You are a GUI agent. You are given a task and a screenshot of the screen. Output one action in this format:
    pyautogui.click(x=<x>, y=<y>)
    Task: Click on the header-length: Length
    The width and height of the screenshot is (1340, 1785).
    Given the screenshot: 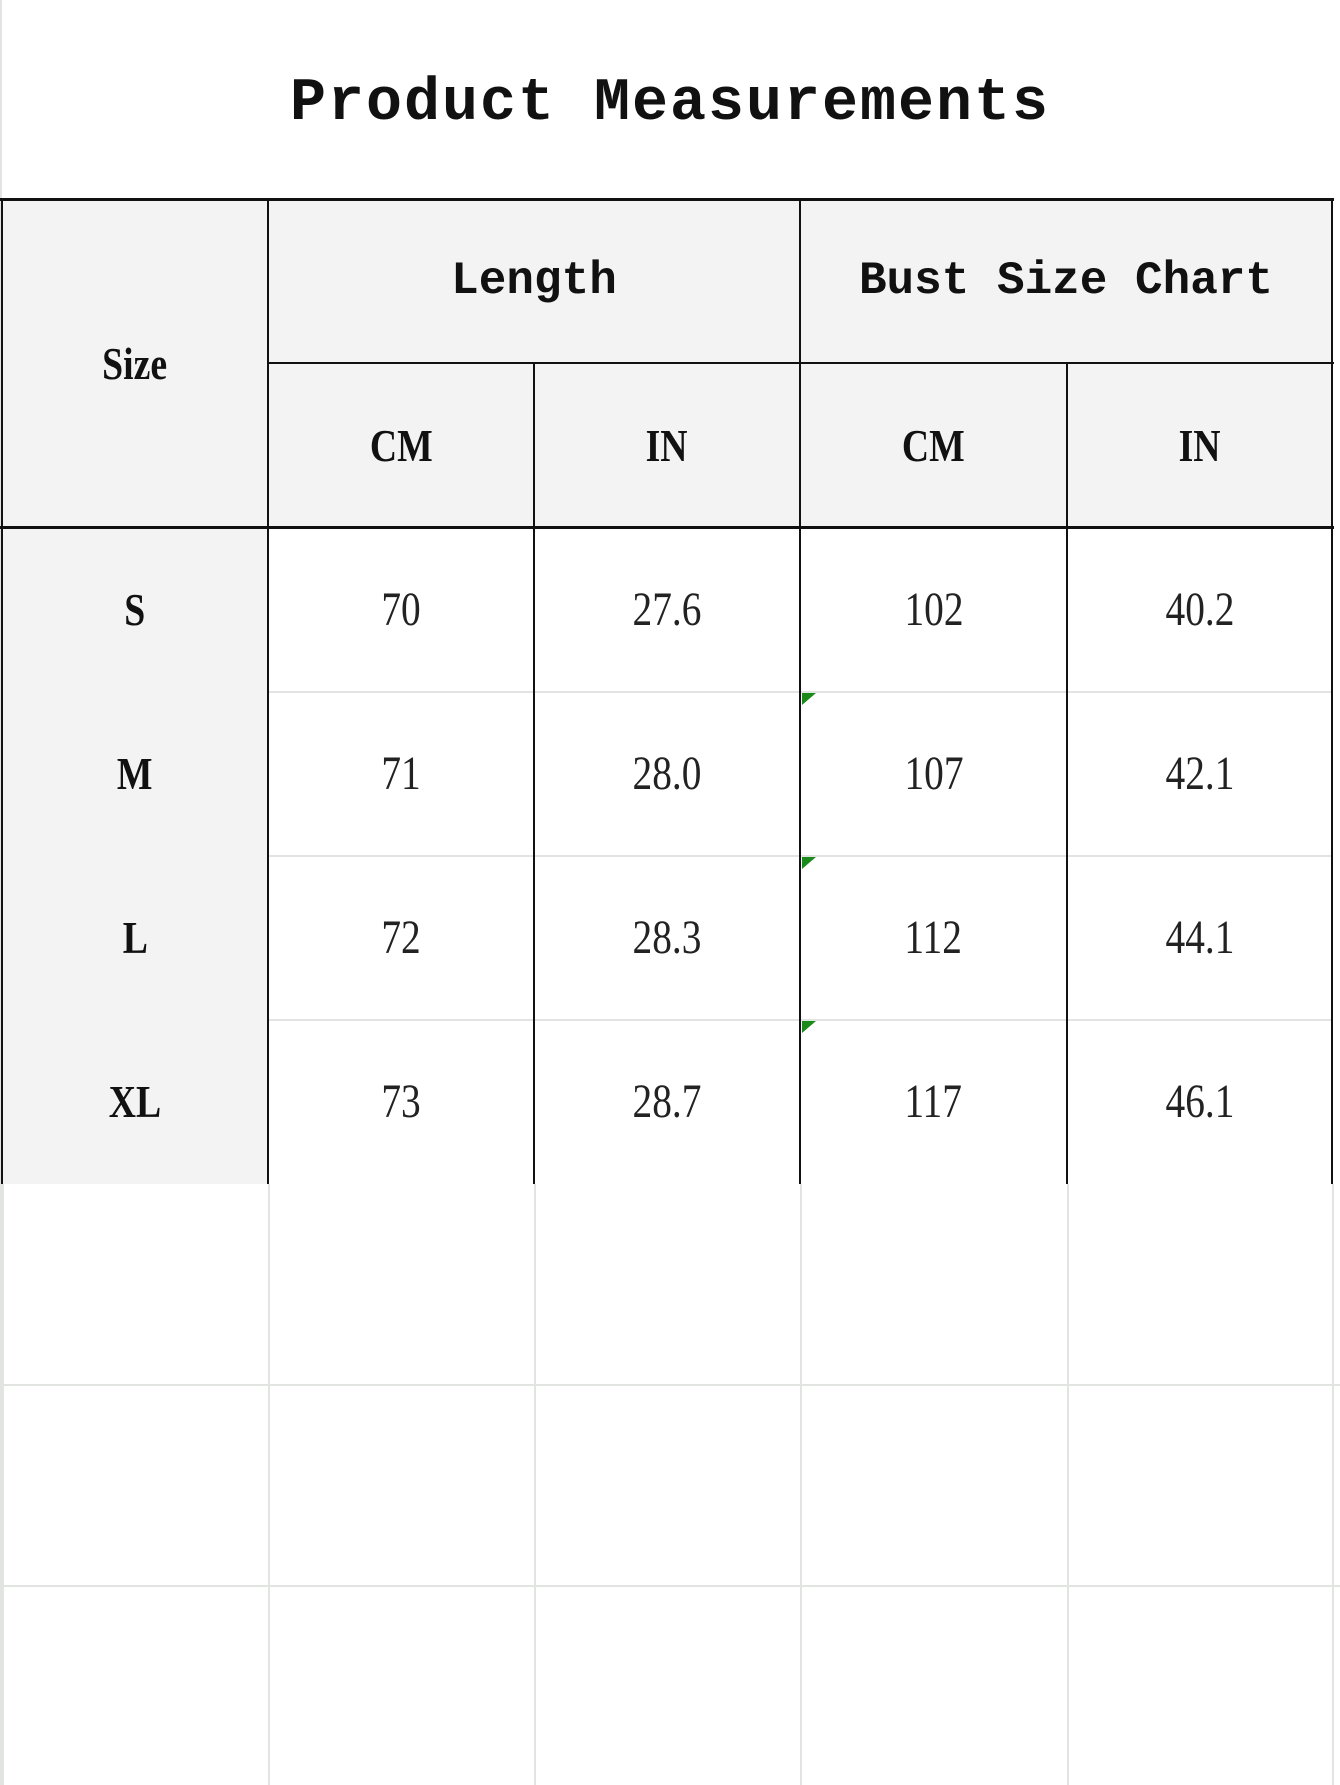 What is the action you would take?
    pyautogui.click(x=534, y=281)
    